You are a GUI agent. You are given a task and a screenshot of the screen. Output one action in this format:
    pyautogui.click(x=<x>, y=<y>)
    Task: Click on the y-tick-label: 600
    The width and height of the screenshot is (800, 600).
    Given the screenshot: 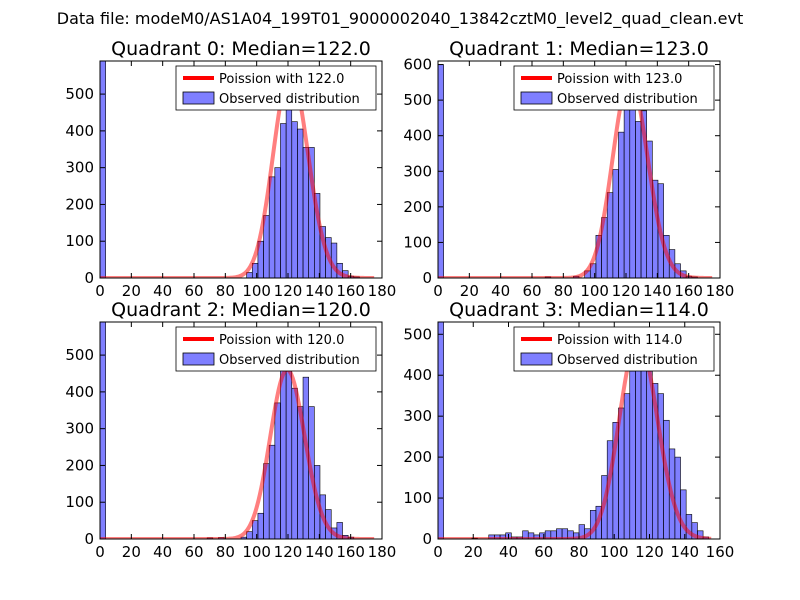 What is the action you would take?
    pyautogui.click(x=417, y=65)
    